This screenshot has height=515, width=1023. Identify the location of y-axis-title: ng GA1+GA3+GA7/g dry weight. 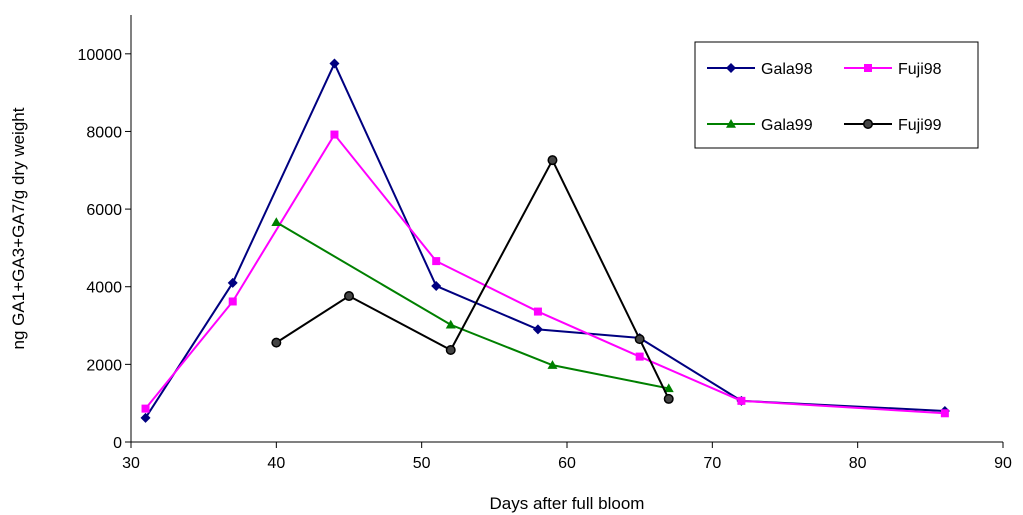
(18, 228).